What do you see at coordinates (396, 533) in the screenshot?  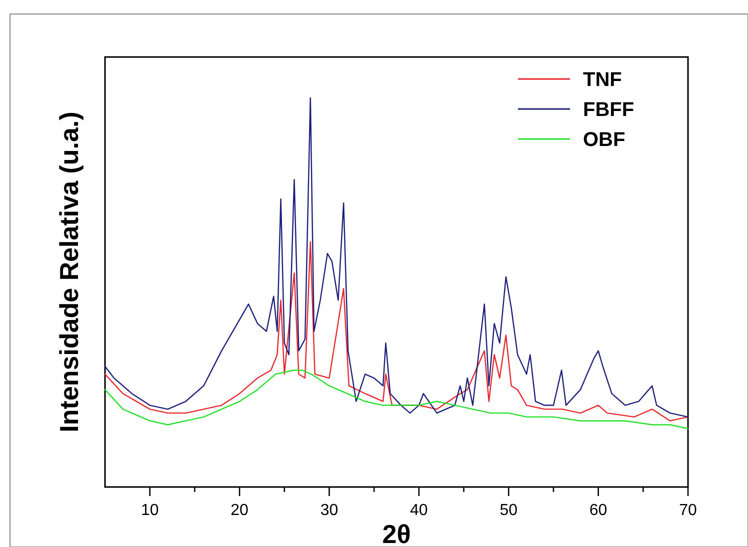 I see `x-axis-title: 2θ` at bounding box center [396, 533].